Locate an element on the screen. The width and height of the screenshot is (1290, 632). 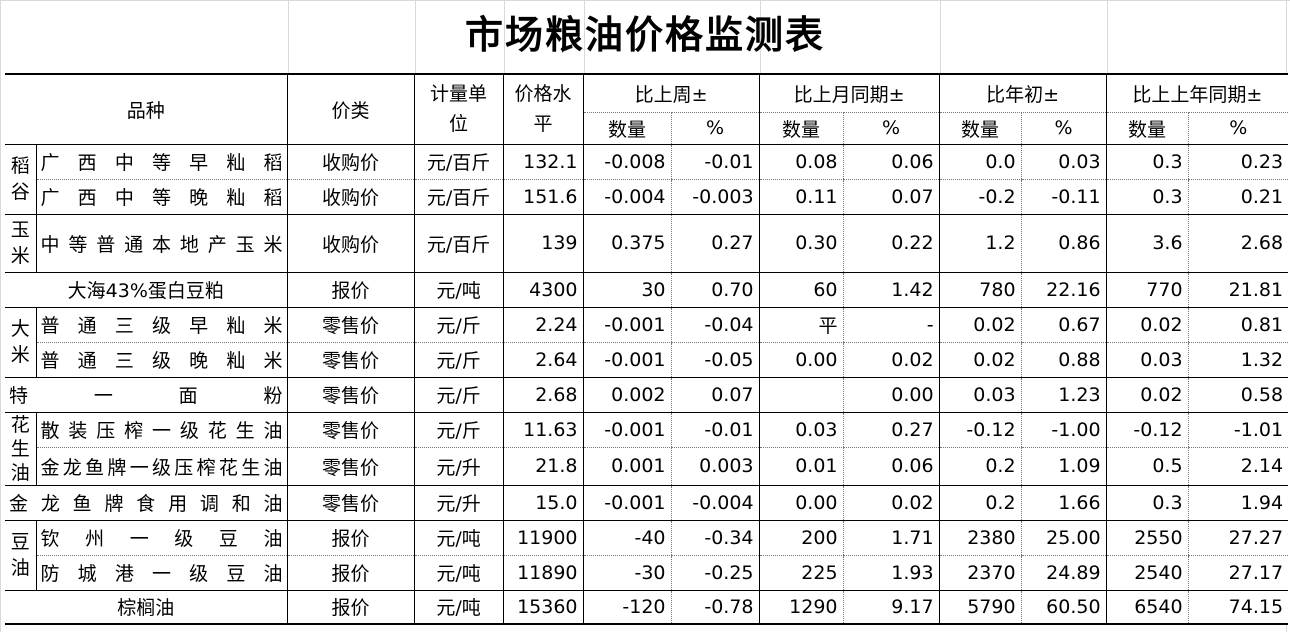
variety-name: 普通三级早籼米 is located at coordinates (161, 324).